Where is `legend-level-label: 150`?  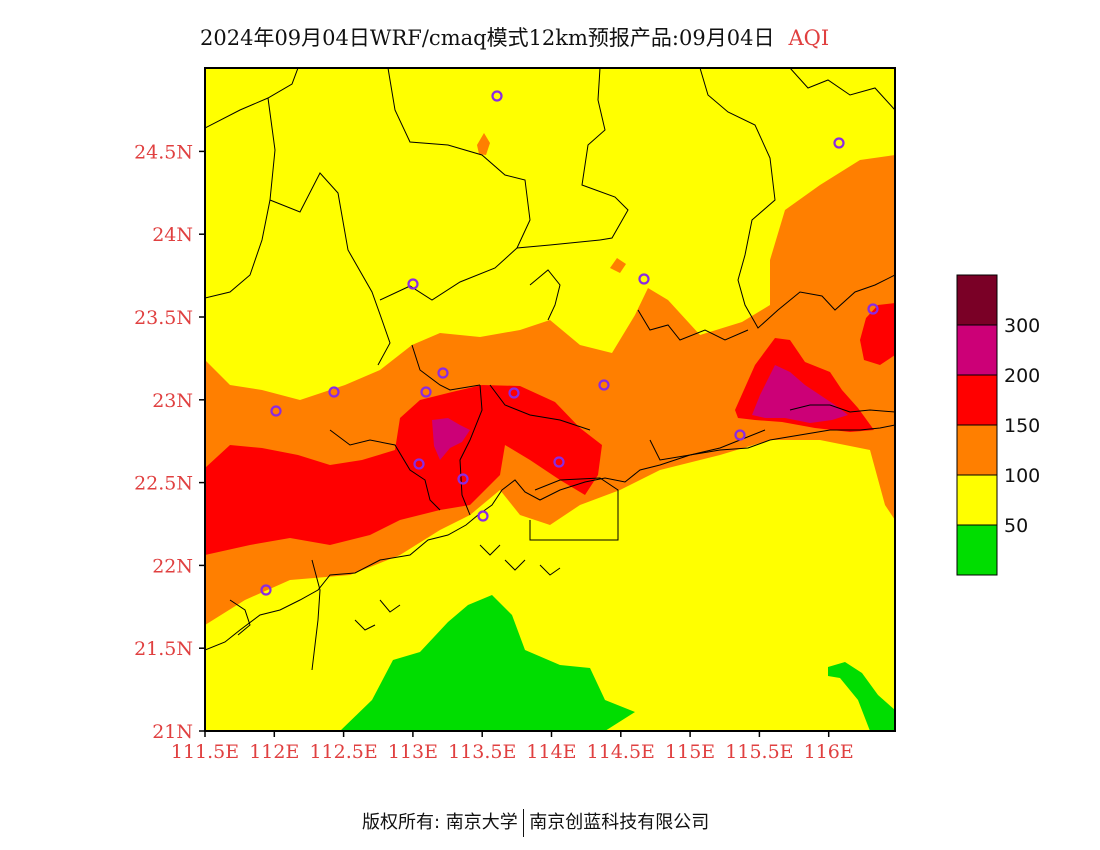
legend-level-label: 150 is located at coordinates (1022, 426).